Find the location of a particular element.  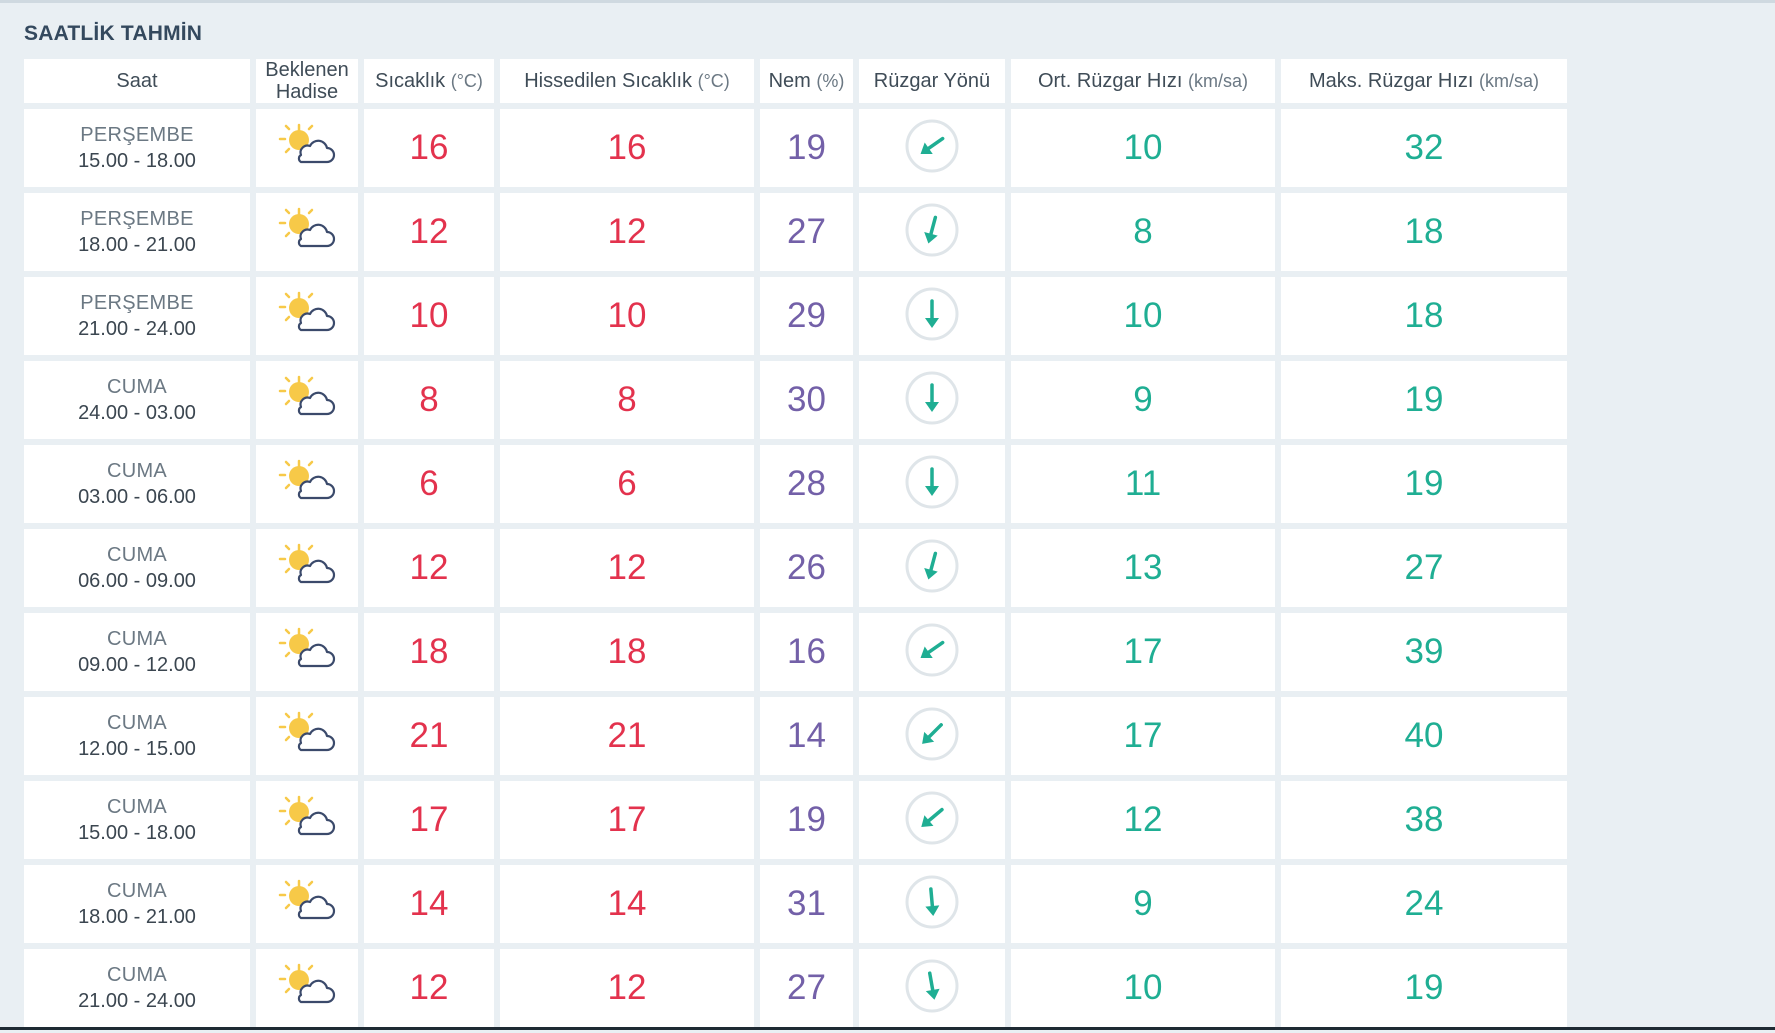

table-row: CUMA 21.00 - 24.00 12 12 27 10 19 is located at coordinates (795, 988).